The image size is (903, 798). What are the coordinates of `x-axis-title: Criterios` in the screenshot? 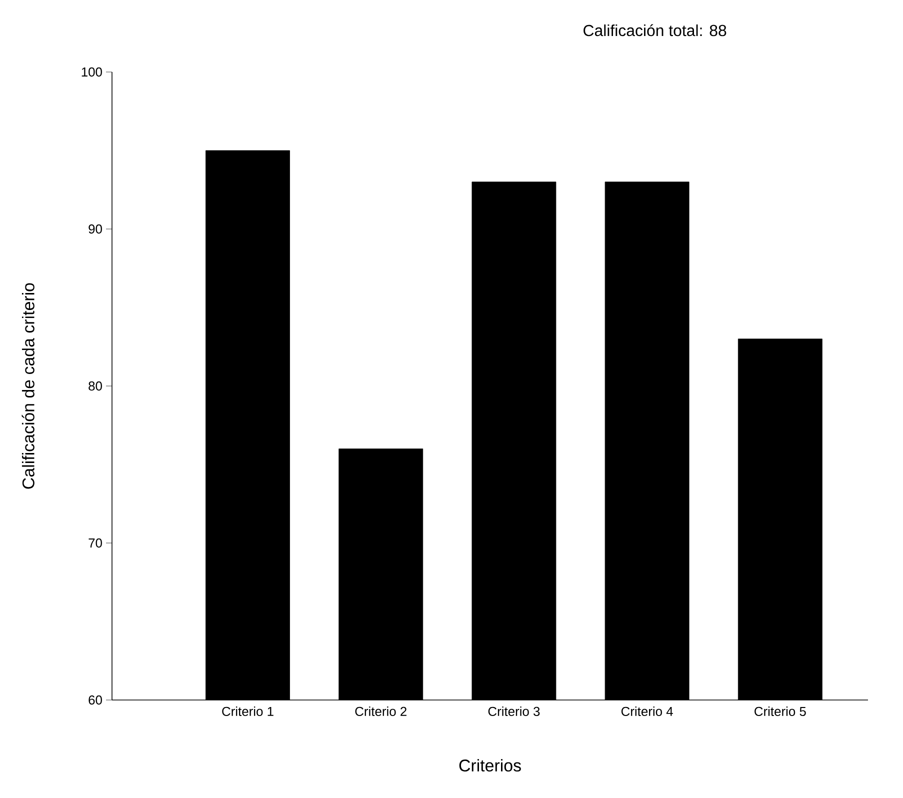 It's located at (490, 765).